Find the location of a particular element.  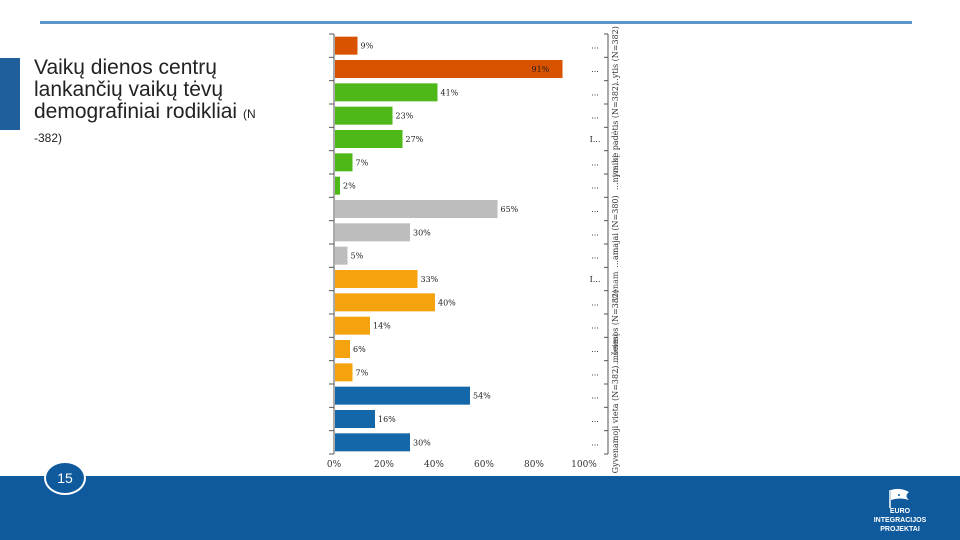

top-rule is located at coordinates (476, 22).